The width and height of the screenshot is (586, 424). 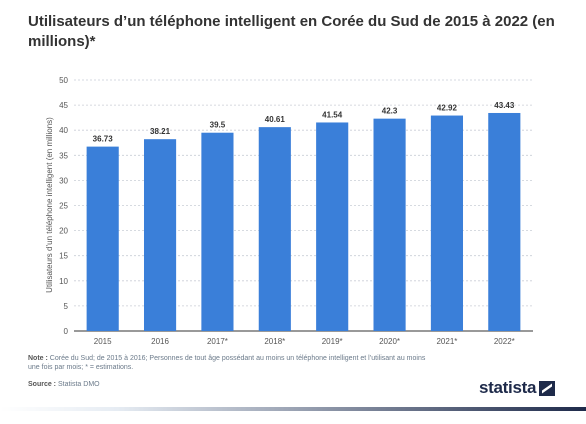 I want to click on bottom-accent-bar, so click(x=293, y=409).